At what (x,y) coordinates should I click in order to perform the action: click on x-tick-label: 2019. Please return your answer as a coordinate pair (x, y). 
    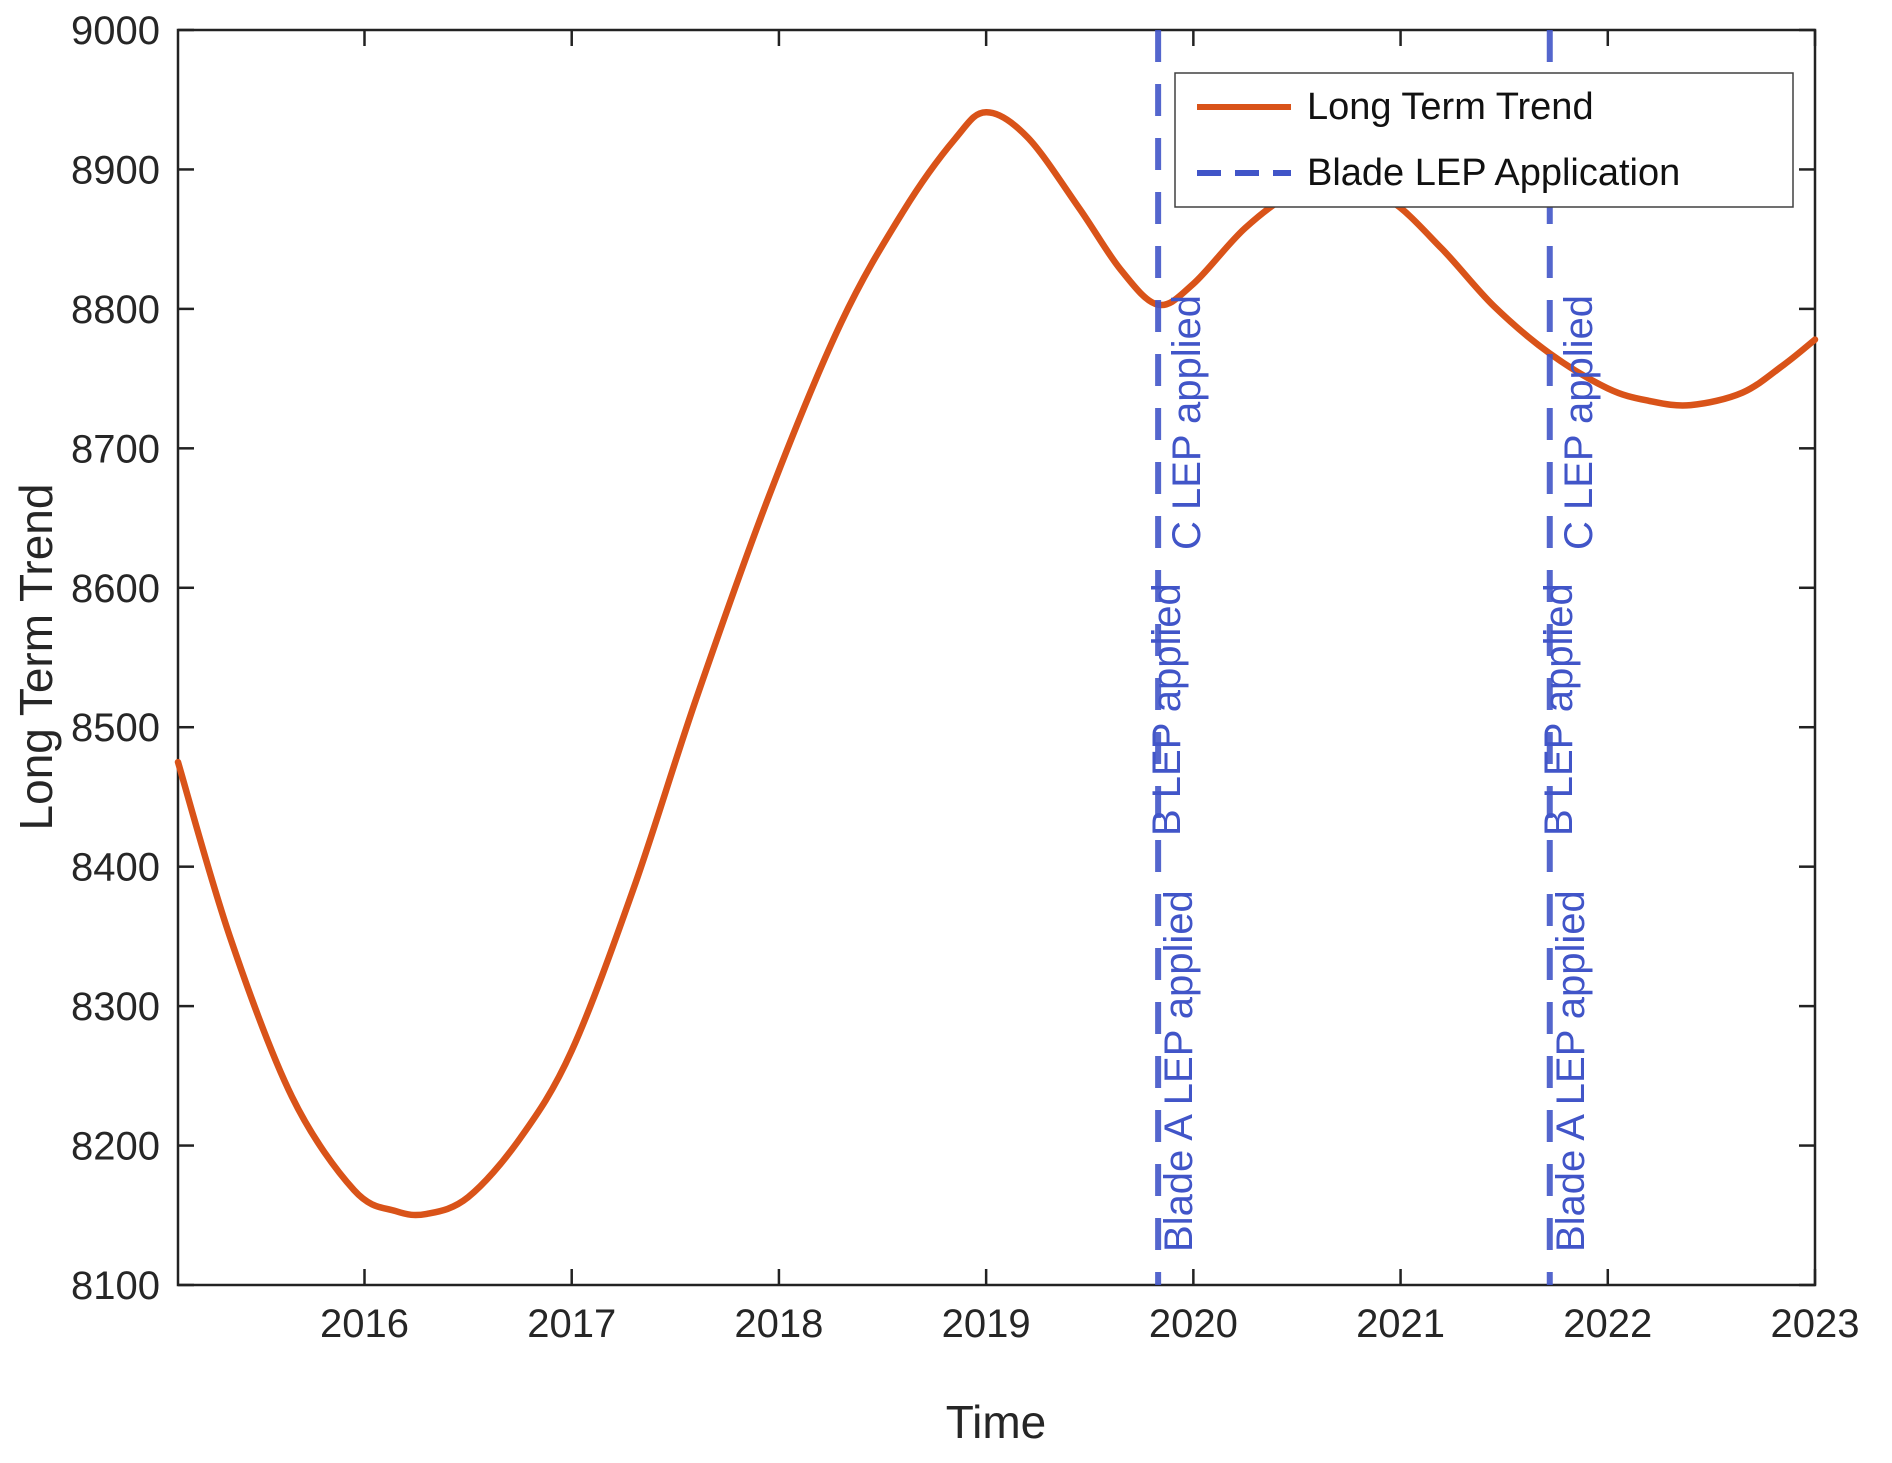
    Looking at the image, I should click on (986, 1324).